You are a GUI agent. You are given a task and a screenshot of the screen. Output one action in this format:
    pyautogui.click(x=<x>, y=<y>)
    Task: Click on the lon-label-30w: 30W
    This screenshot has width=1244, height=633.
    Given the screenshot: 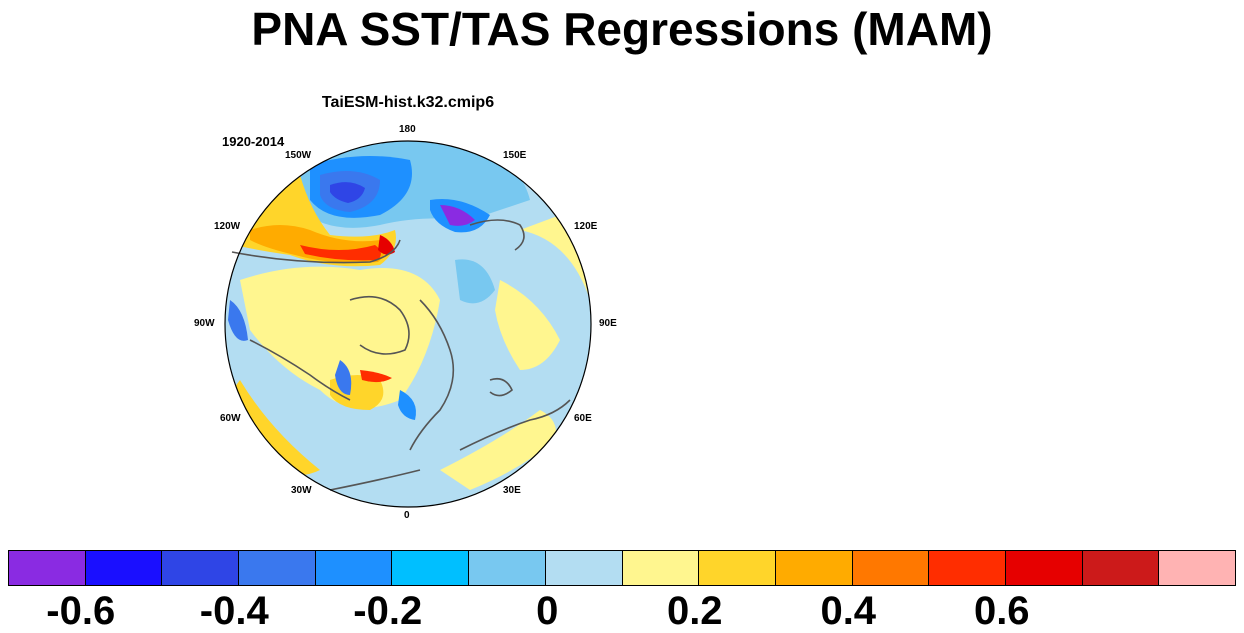 What is the action you would take?
    pyautogui.click(x=301, y=490)
    